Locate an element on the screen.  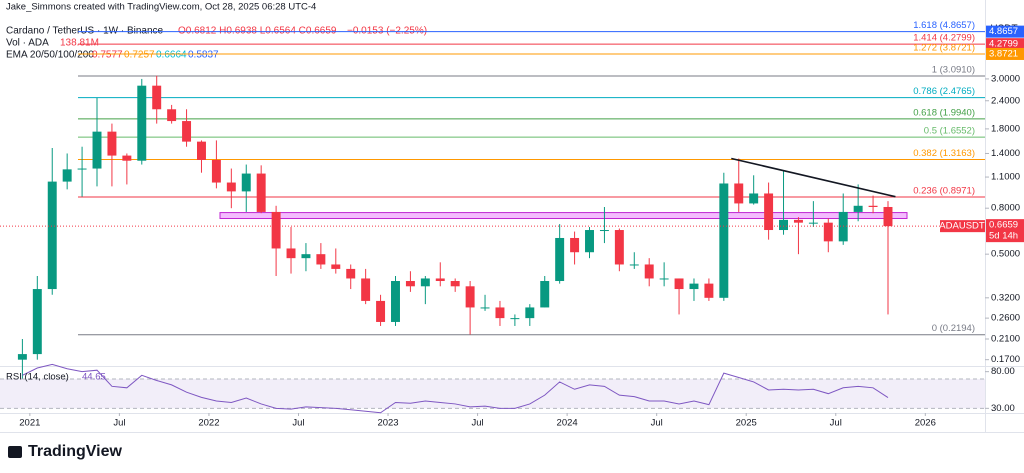
y-tick-label: 1.1000 is located at coordinates (1005, 177).